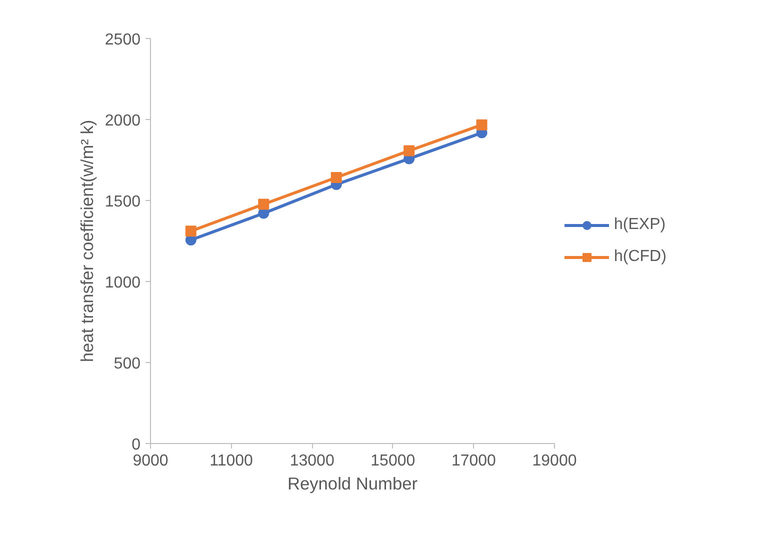 This screenshot has height=557, width=764. Describe the element at coordinates (122, 283) in the screenshot. I see `y-tick-label: 1000` at that location.